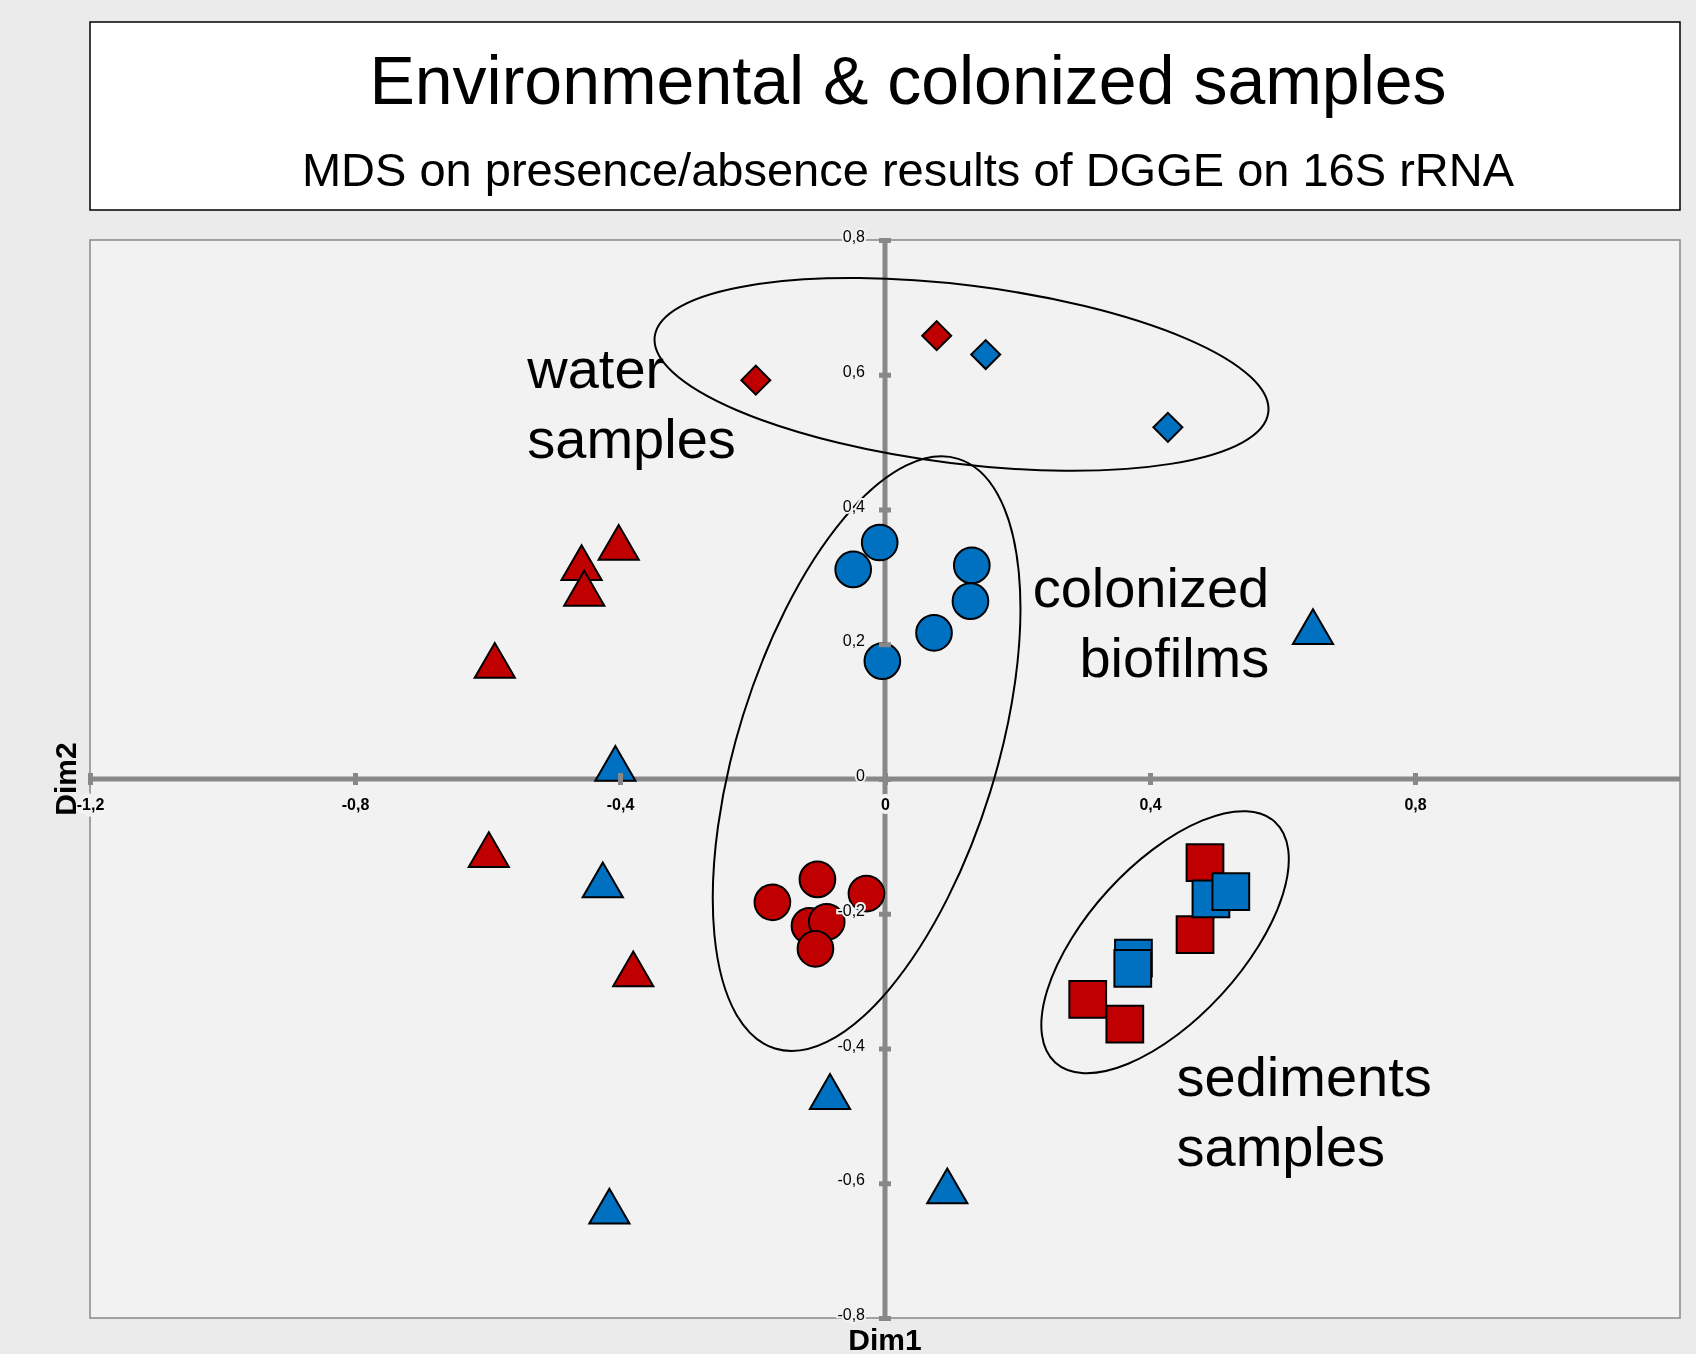 The height and width of the screenshot is (1354, 1696). What do you see at coordinates (851, 1315) in the screenshot?
I see `y-tick-label: -0,8` at bounding box center [851, 1315].